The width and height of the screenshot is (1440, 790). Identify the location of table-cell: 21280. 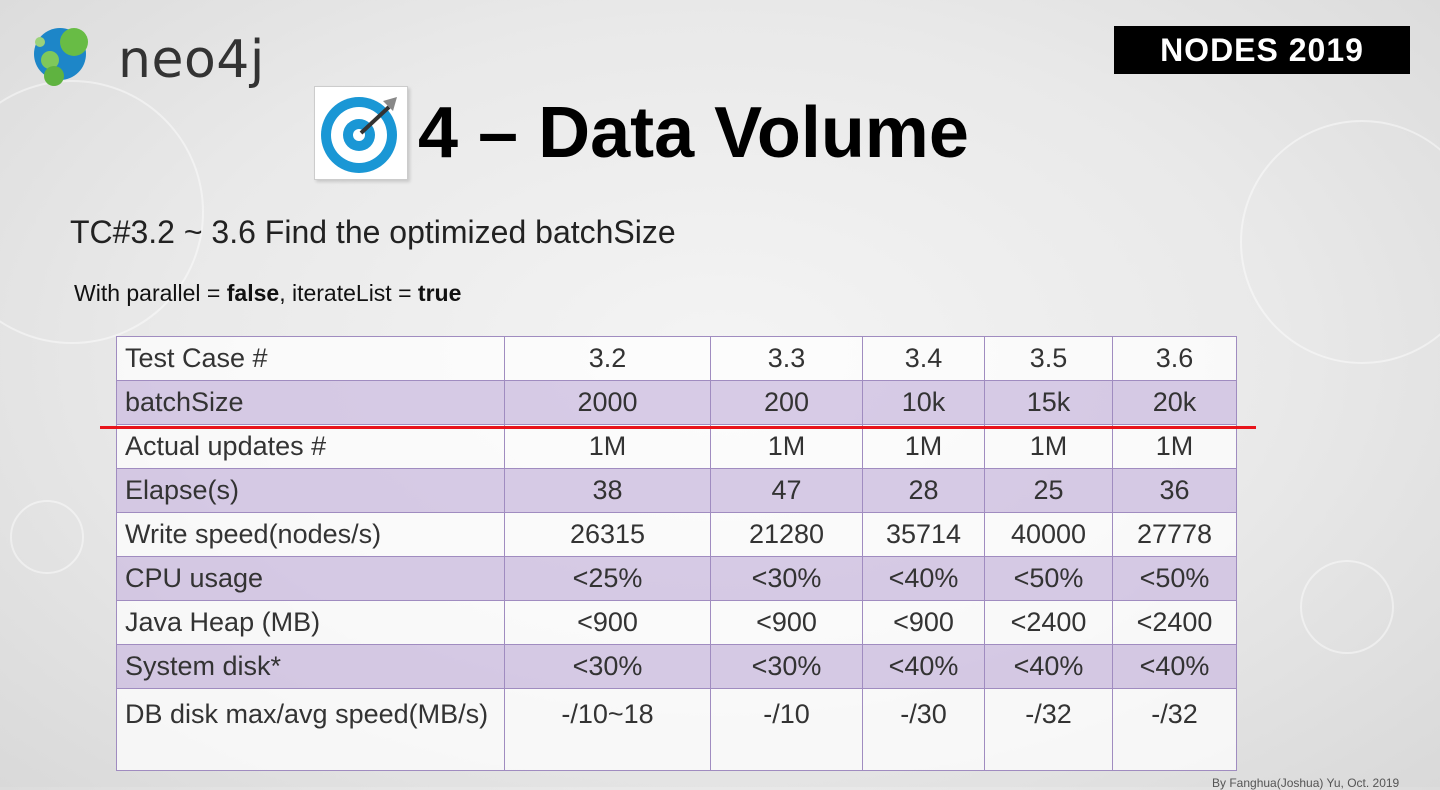
(786, 534).